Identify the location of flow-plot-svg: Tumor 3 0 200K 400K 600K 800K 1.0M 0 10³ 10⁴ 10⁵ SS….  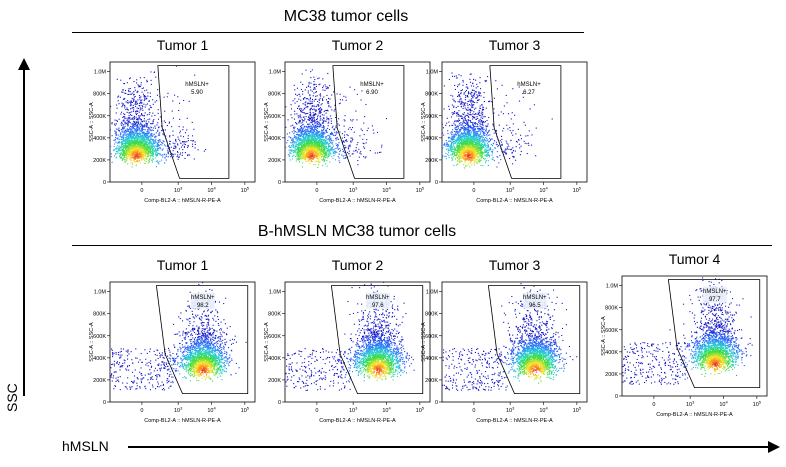
(504, 340).